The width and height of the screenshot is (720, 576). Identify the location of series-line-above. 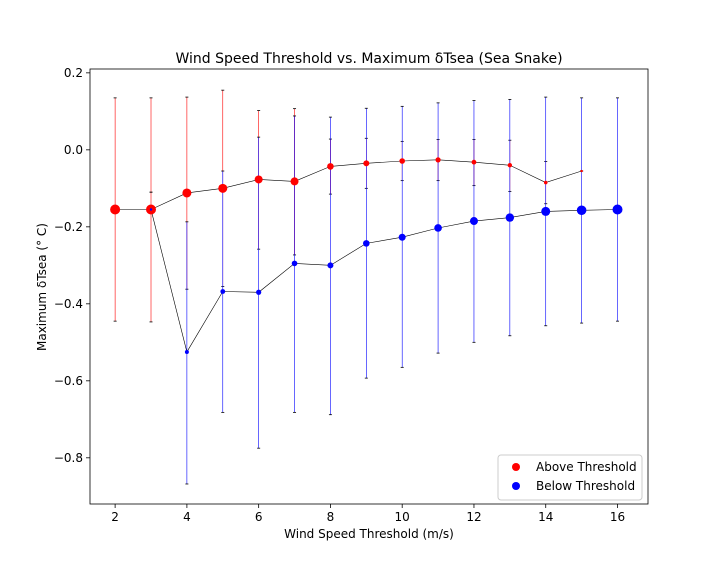
(348, 184).